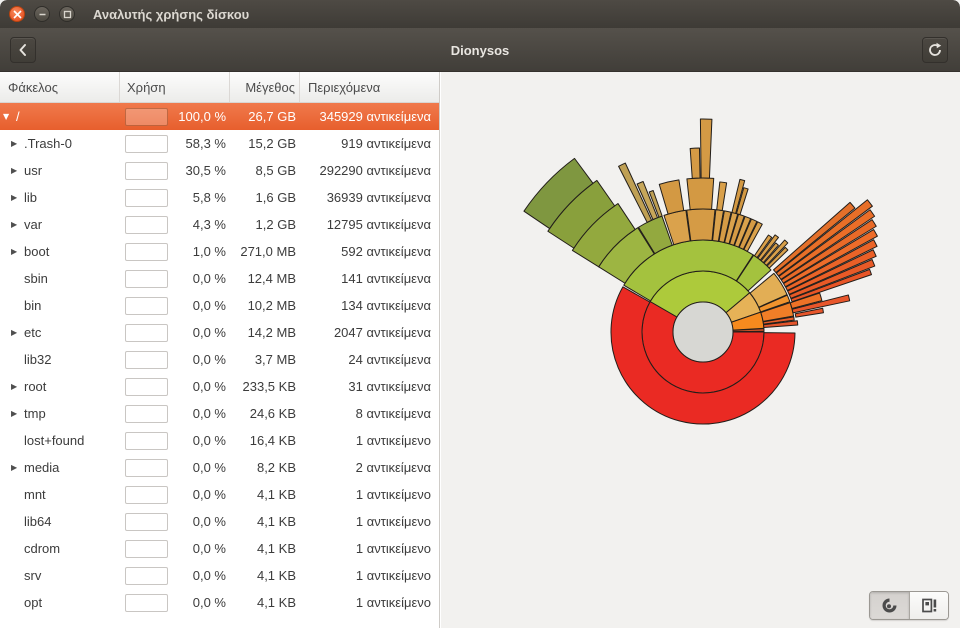 This screenshot has height=628, width=960. I want to click on table-row: sbin 0,0 % 12,4 MB 141 αντικείμενα, so click(219, 278).